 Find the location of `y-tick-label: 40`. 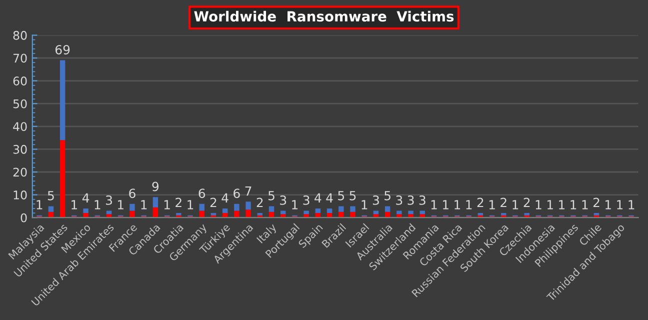

y-tick-label: 40 is located at coordinates (20, 127).